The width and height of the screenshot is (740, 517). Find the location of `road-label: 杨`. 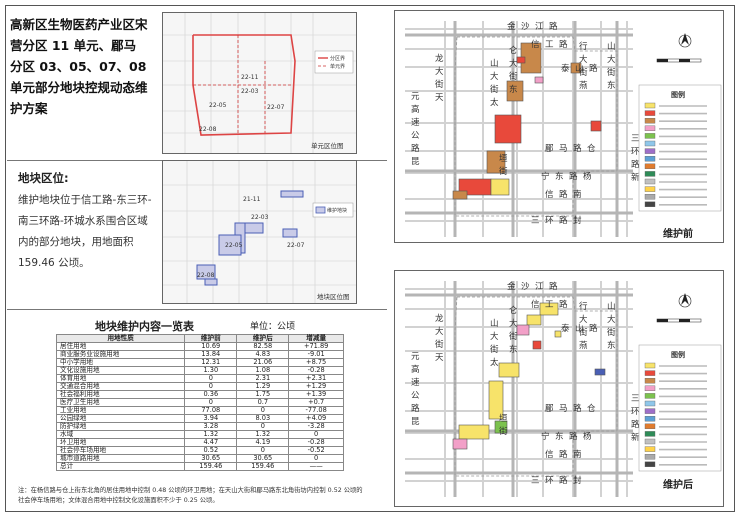

road-label: 杨 is located at coordinates (587, 176).